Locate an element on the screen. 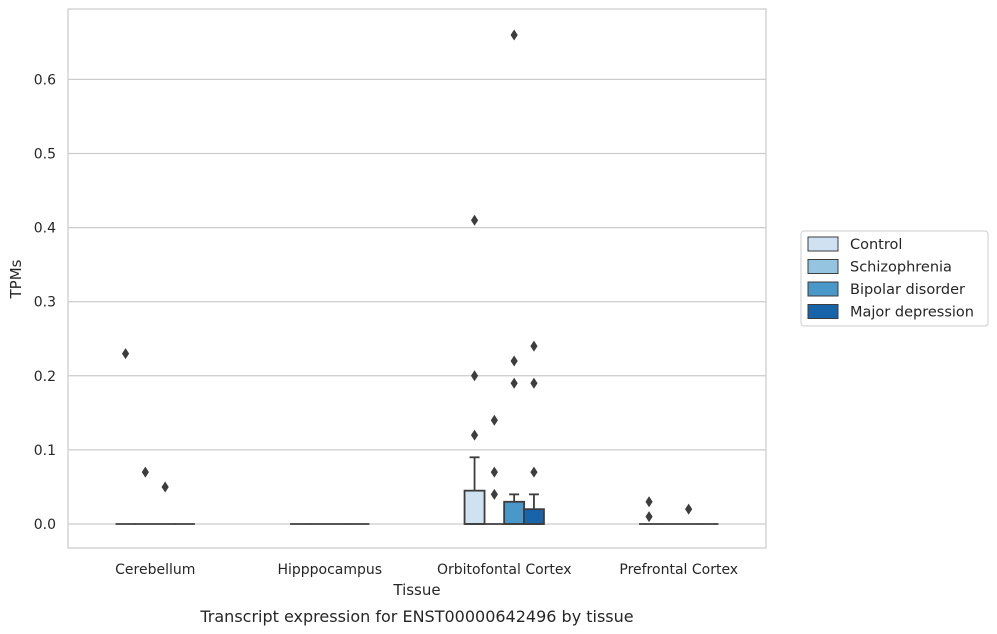  legend-frame is located at coordinates (894, 278).